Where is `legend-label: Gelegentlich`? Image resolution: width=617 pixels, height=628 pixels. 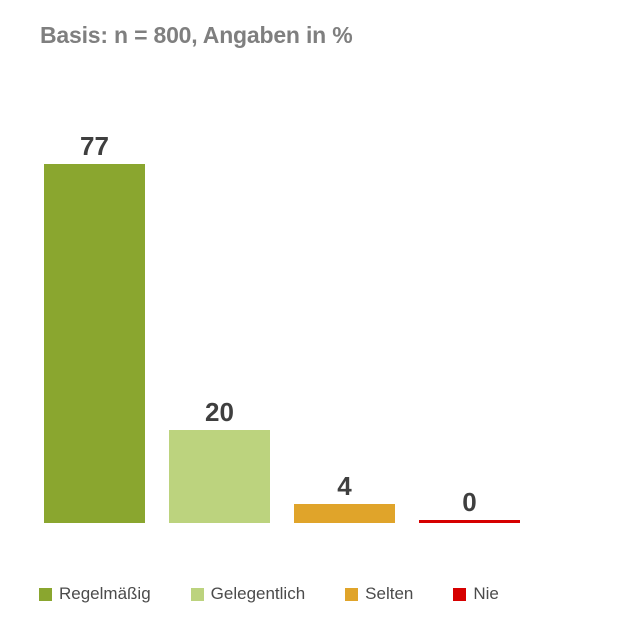 legend-label: Gelegentlich is located at coordinates (258, 593).